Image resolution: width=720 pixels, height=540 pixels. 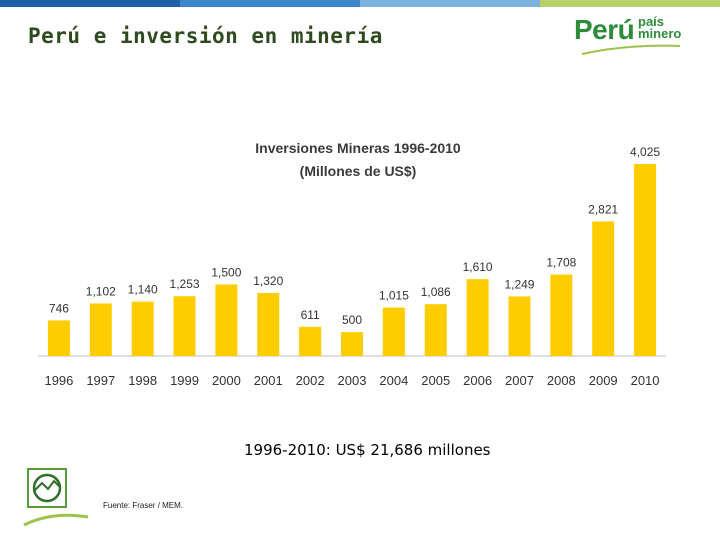 What do you see at coordinates (184, 326) in the screenshot?
I see `bar-1999` at bounding box center [184, 326].